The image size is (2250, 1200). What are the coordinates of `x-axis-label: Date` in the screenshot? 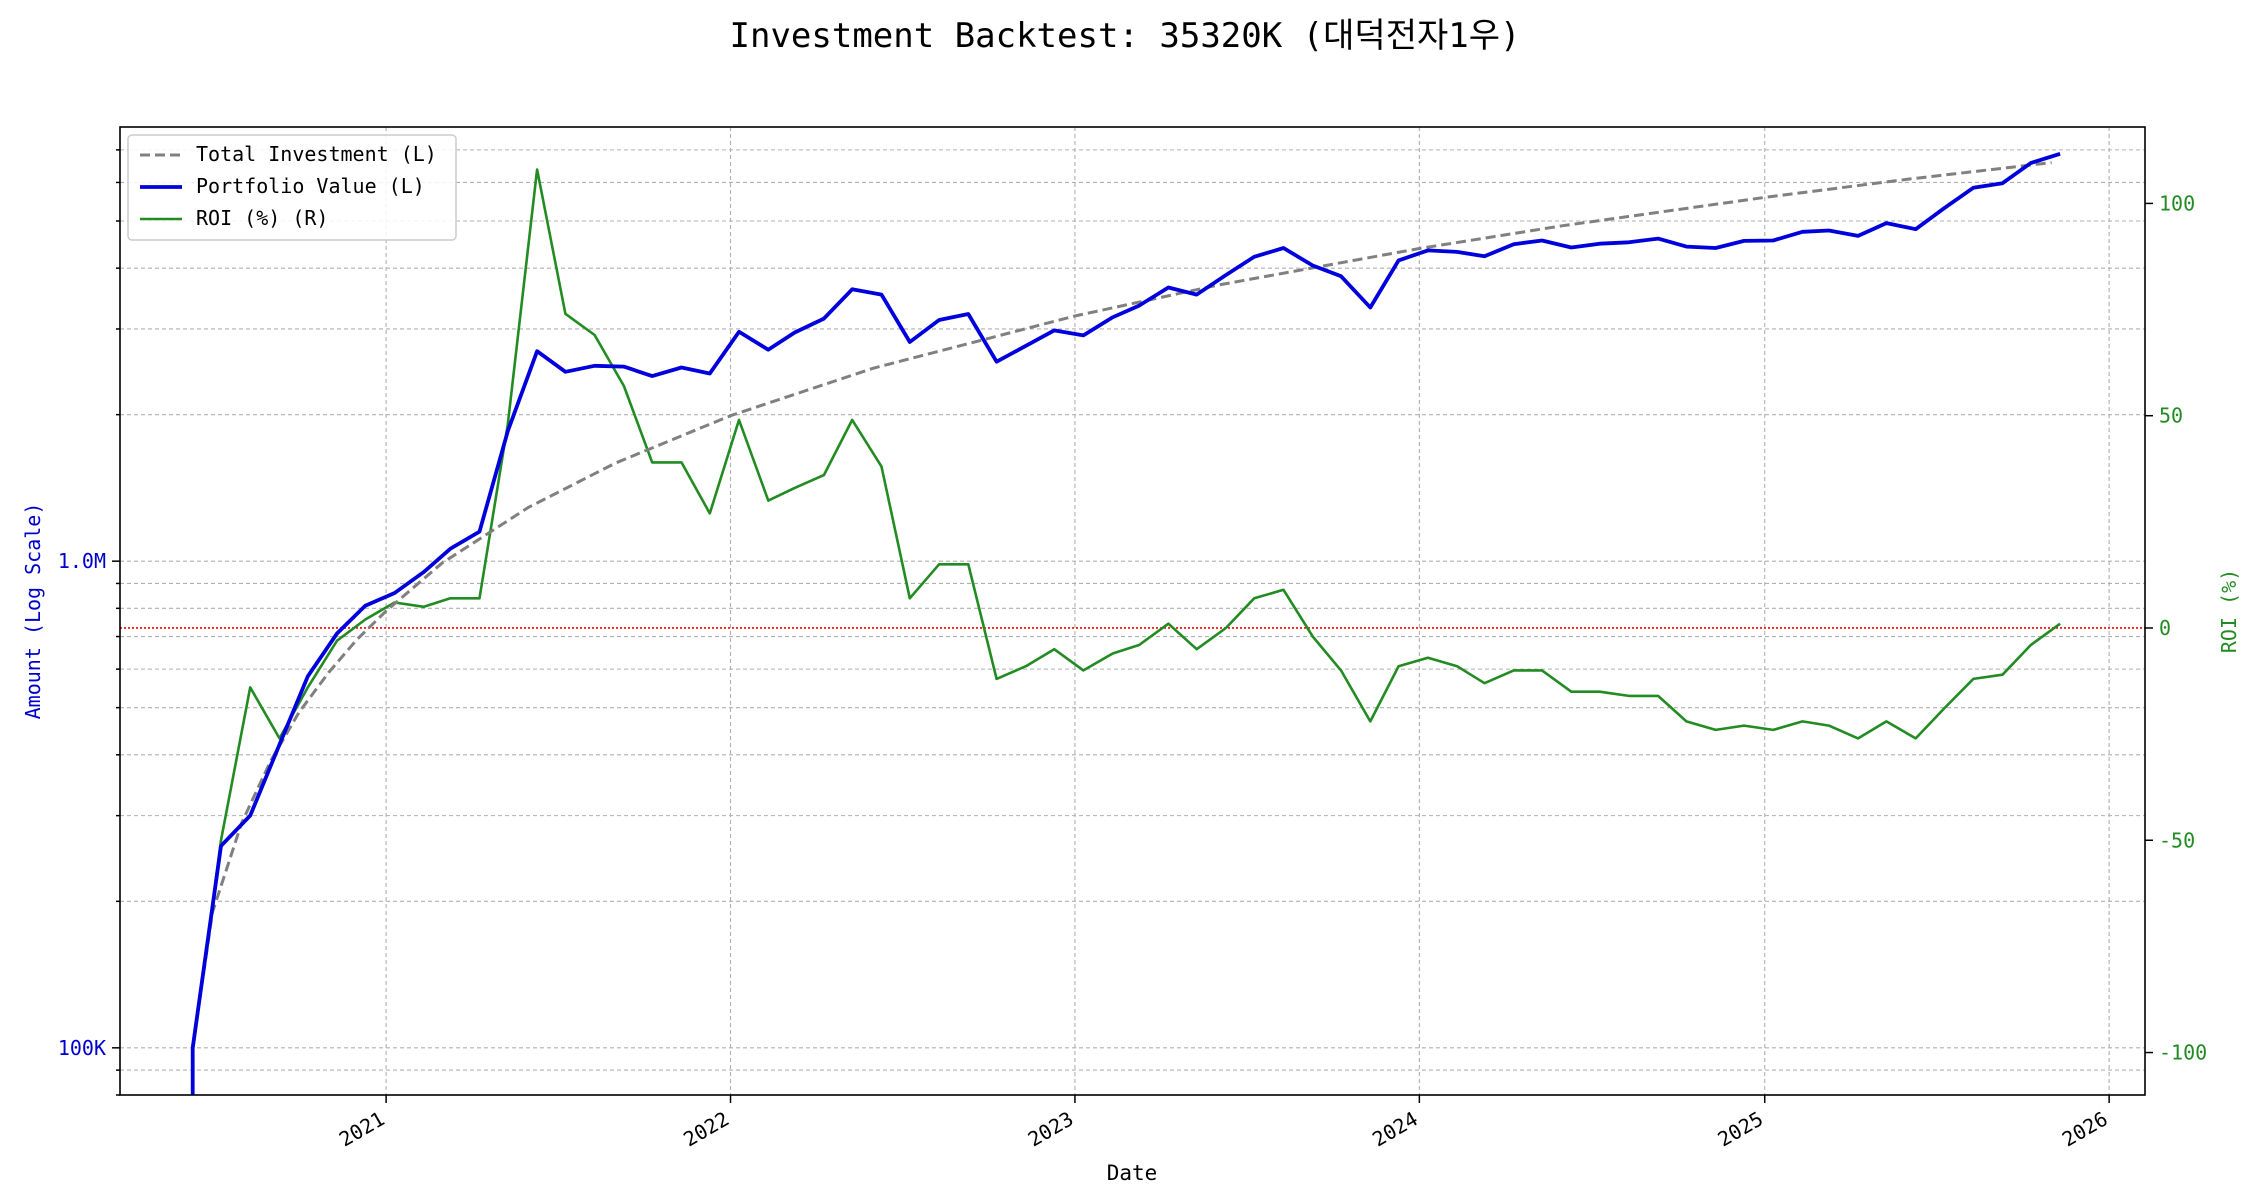 It's located at (1132, 1173).